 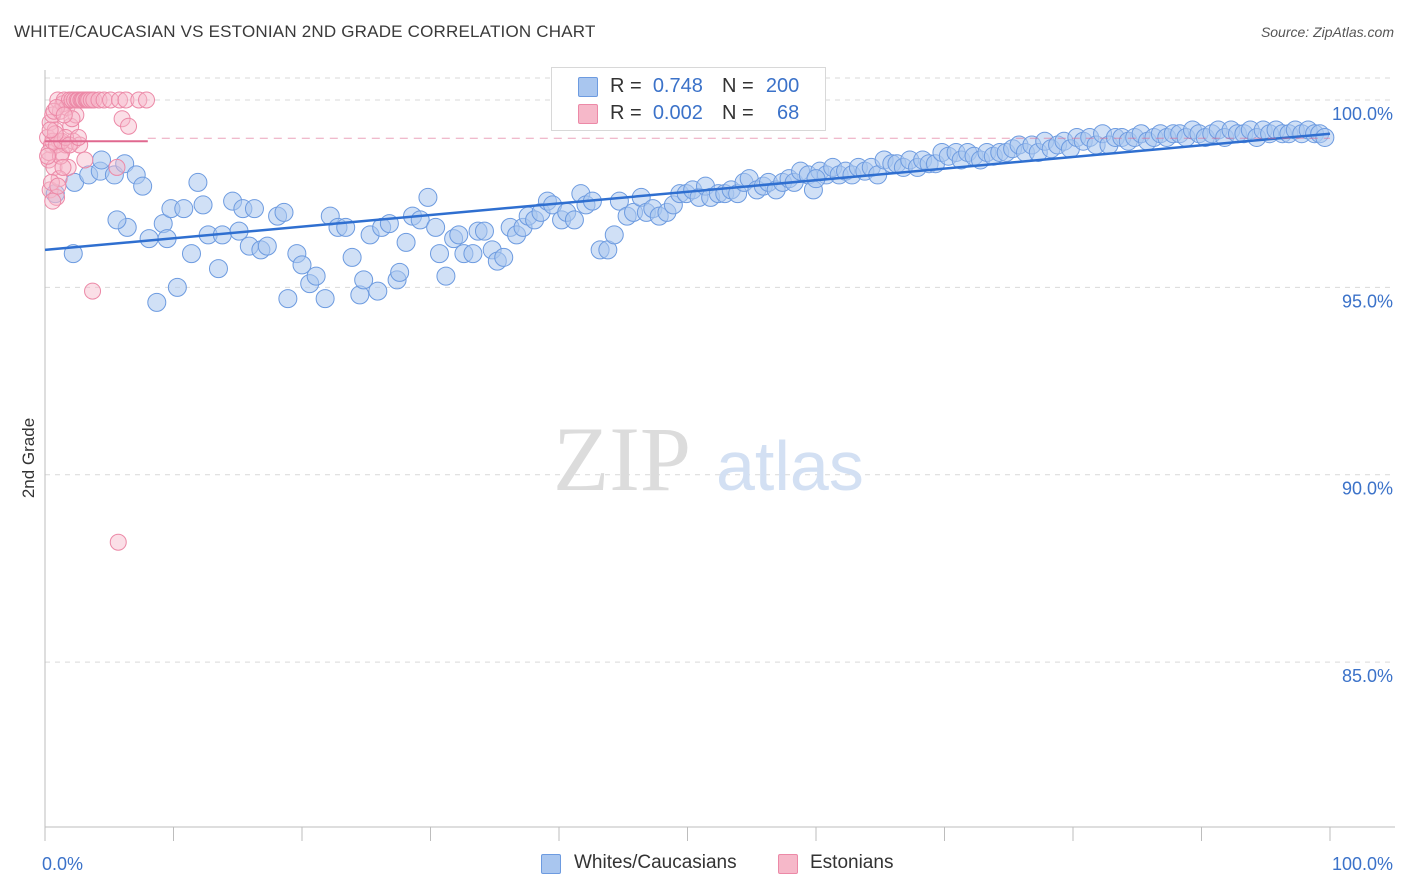 What do you see at coordinates (708, 459) in the screenshot?
I see `watermark: ZIP atlas` at bounding box center [708, 459].